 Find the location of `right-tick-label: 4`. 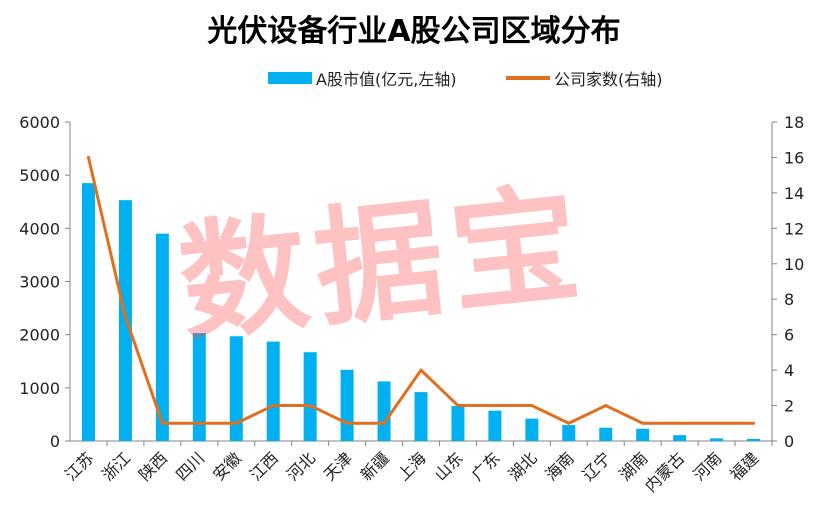

right-tick-label: 4 is located at coordinates (789, 370).